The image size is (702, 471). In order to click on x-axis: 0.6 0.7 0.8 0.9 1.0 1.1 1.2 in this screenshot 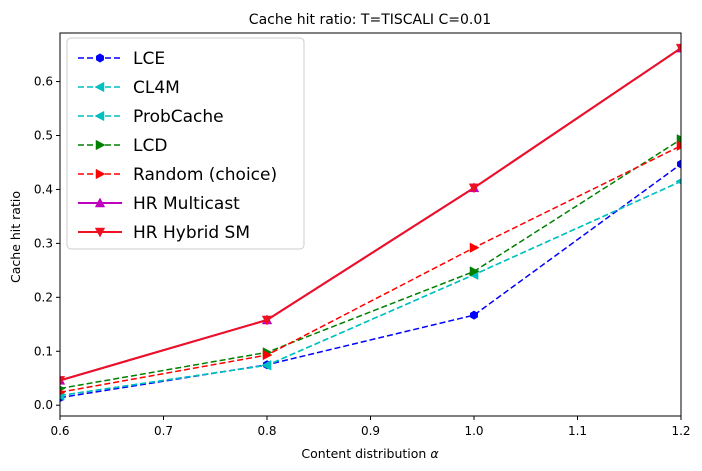, I will do `click(370, 427)`.